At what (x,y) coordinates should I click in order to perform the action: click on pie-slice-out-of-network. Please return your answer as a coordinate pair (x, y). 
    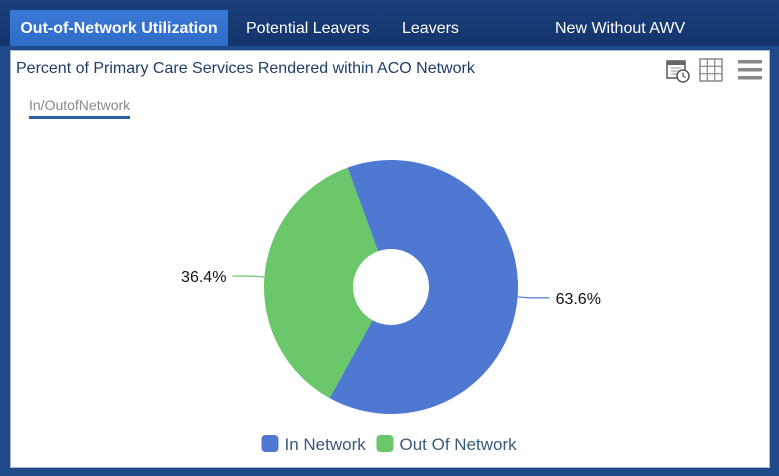
    Looking at the image, I should click on (321, 283).